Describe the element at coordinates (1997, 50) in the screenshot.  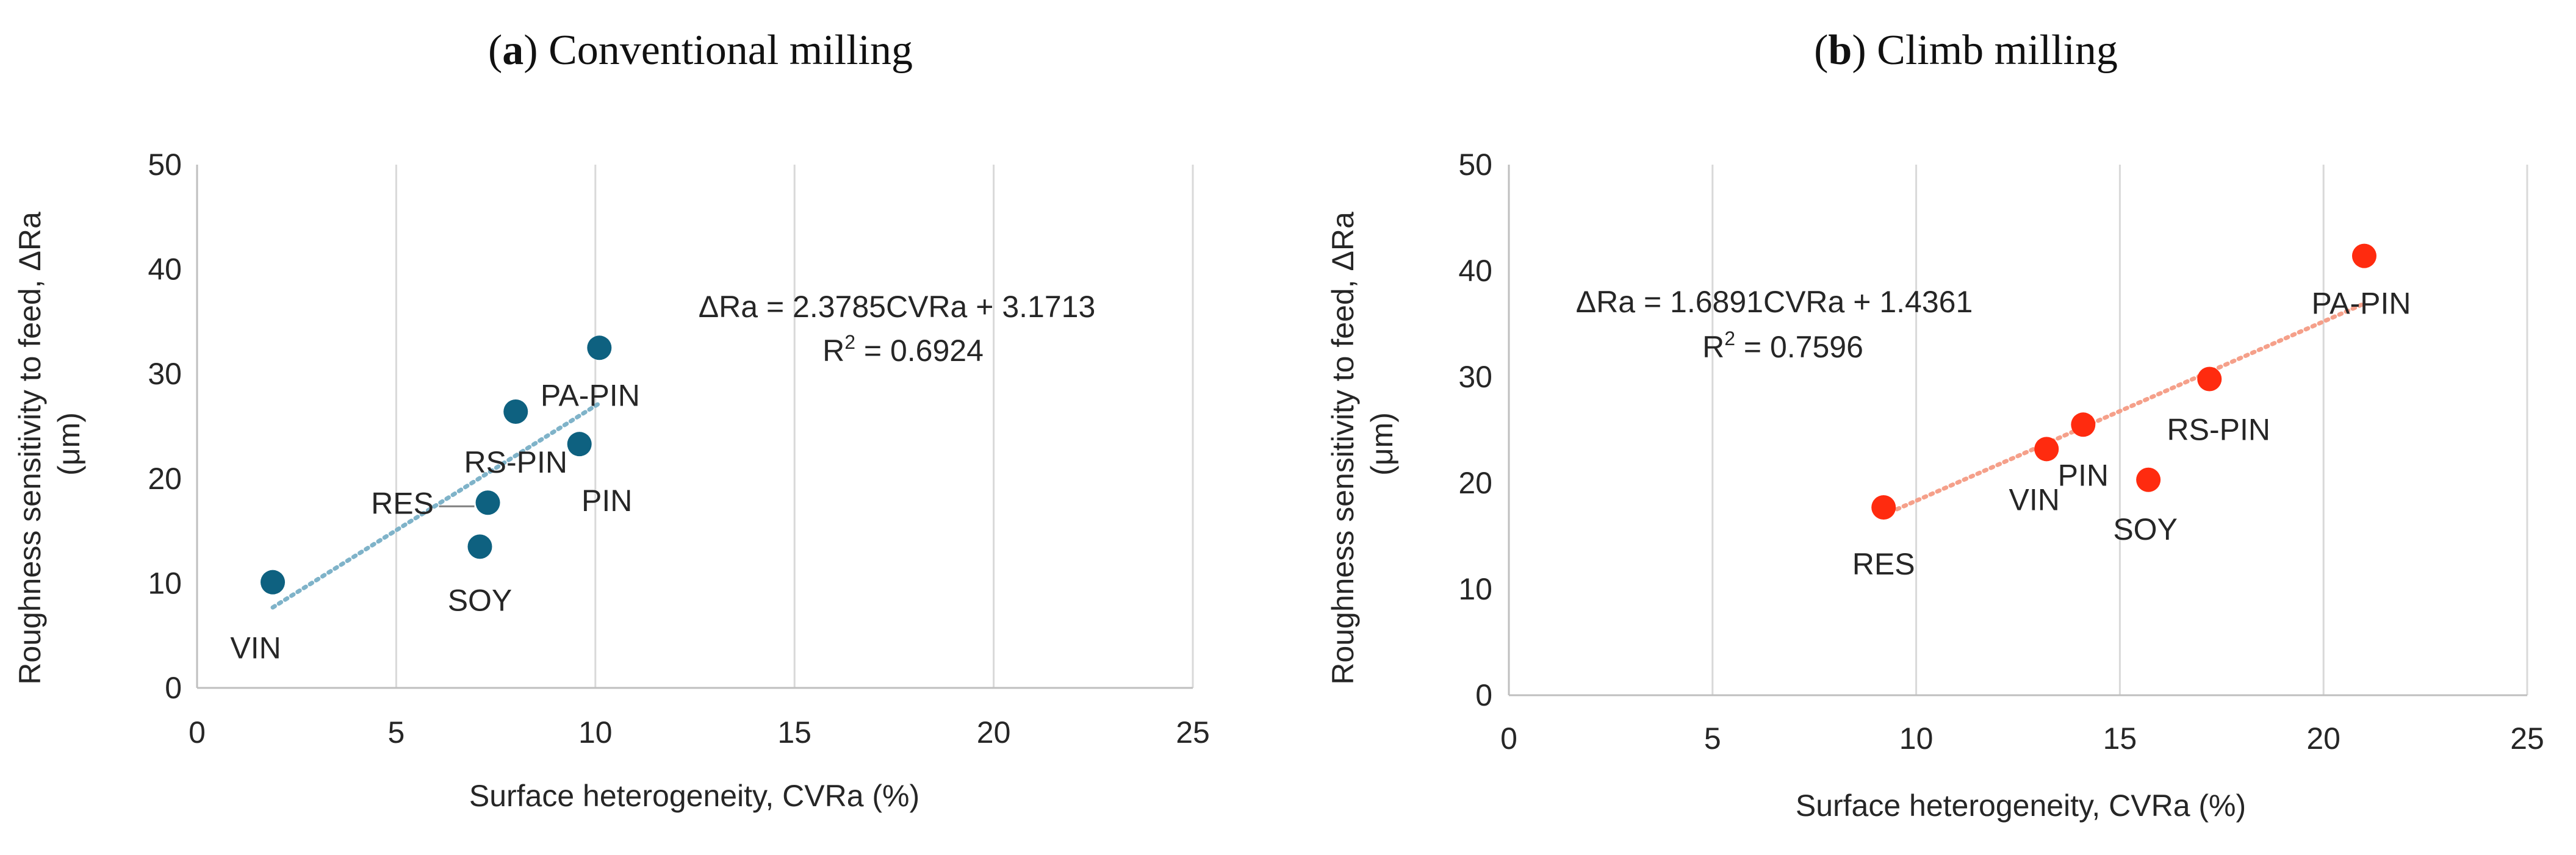
I see `panel-title-text: Climb milling` at that location.